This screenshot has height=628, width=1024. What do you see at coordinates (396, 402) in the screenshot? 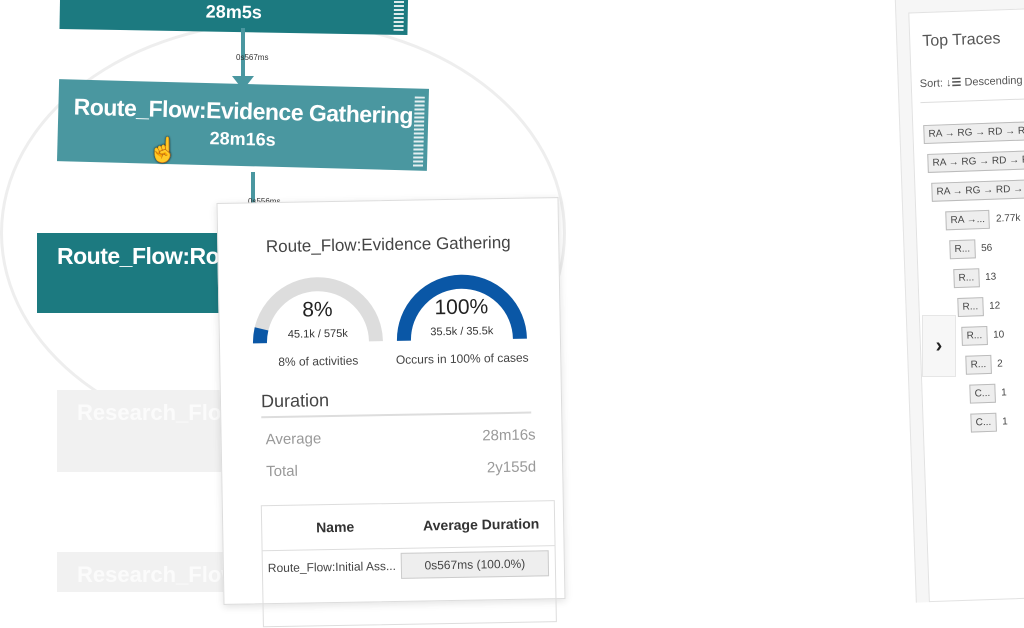
I see `duration-heading: Duration` at bounding box center [396, 402].